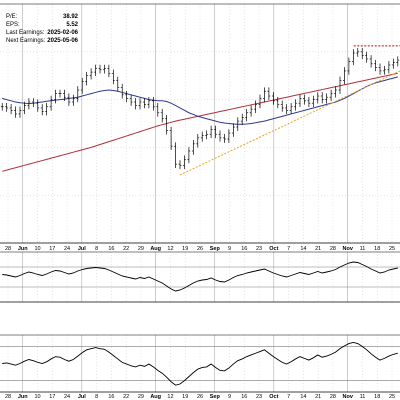 Image resolution: width=400 pixels, height=400 pixels. I want to click on x-tick-label: Jun, so click(23, 249).